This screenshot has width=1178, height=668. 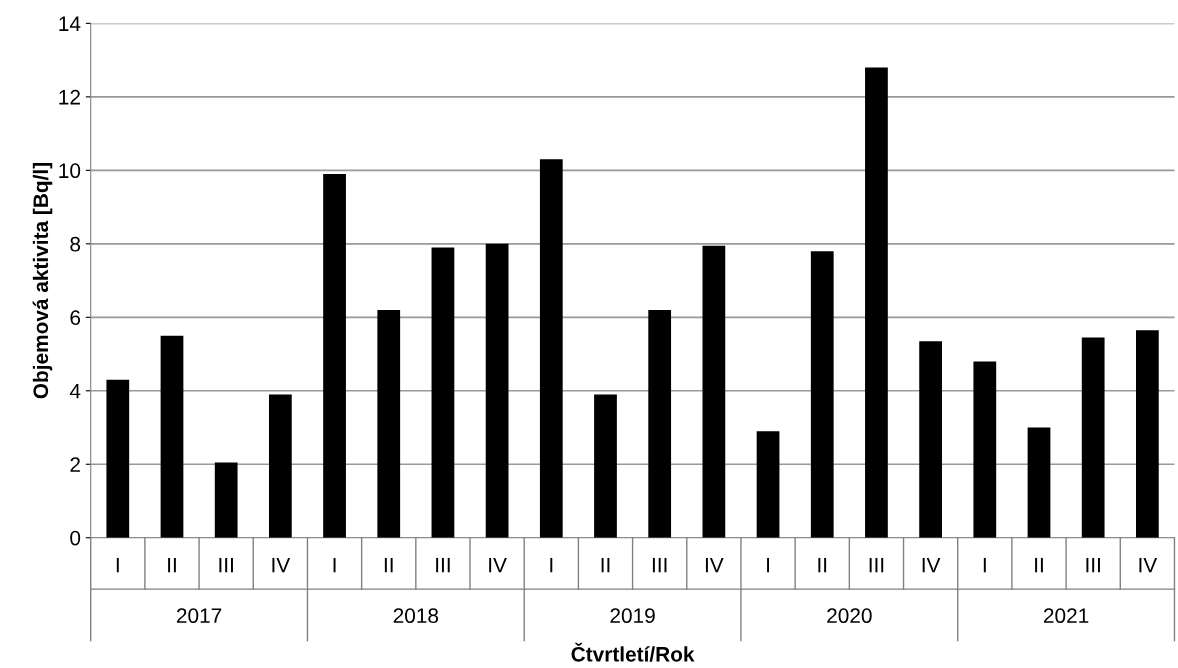 What do you see at coordinates (75, 464) in the screenshot?
I see `y-tick-label: 2` at bounding box center [75, 464].